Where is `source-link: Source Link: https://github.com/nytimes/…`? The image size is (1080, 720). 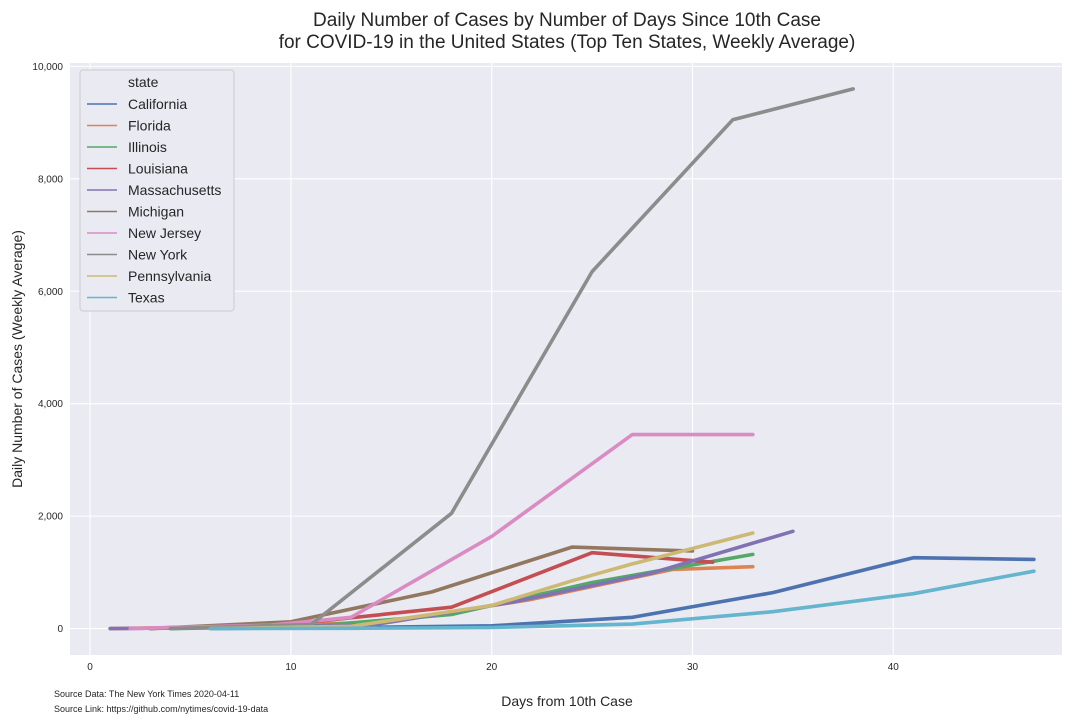
source-link: Source Link: https://github.com/nytimes/… is located at coordinates (161, 709).